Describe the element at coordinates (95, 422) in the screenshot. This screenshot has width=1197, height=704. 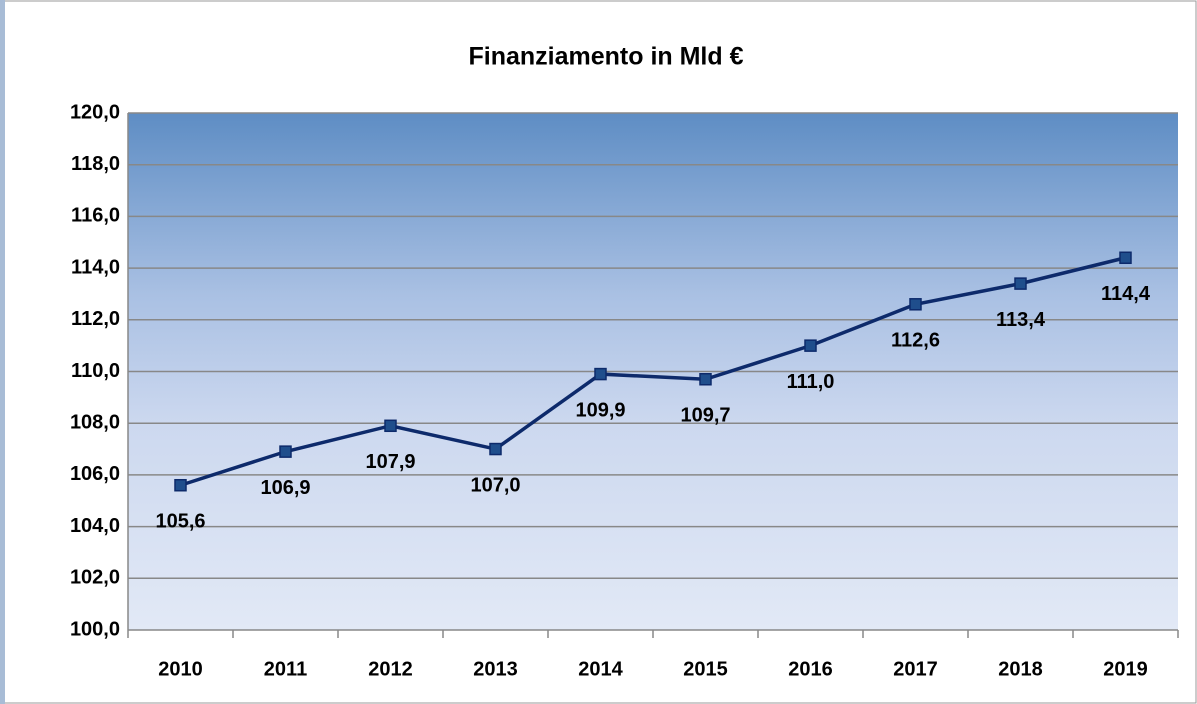
I see `y-tick-label: 108,0` at that location.